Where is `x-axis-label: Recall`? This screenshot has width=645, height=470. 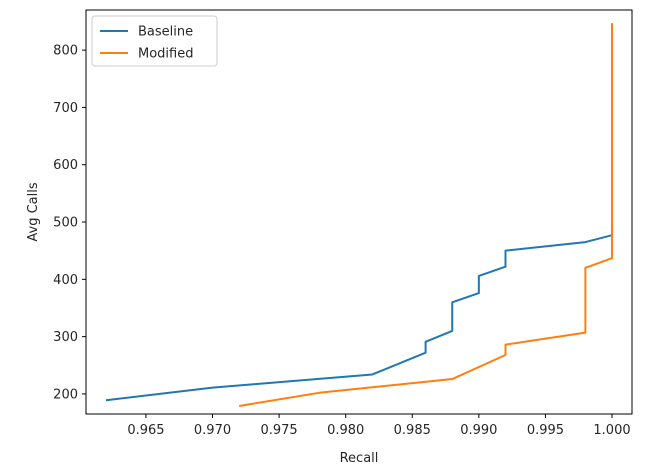 x-axis-label: Recall is located at coordinates (359, 458).